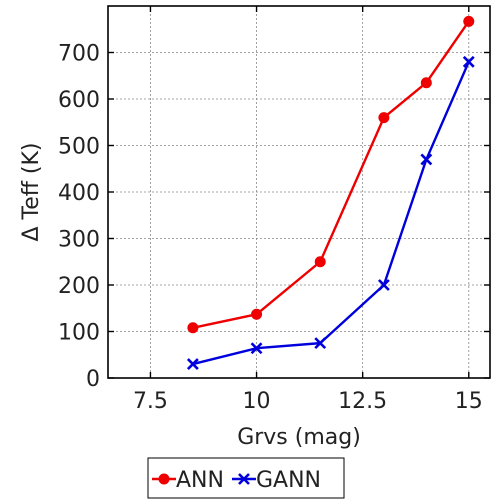  What do you see at coordinates (79, 333) in the screenshot?
I see `y-tick-label: 100` at bounding box center [79, 333].